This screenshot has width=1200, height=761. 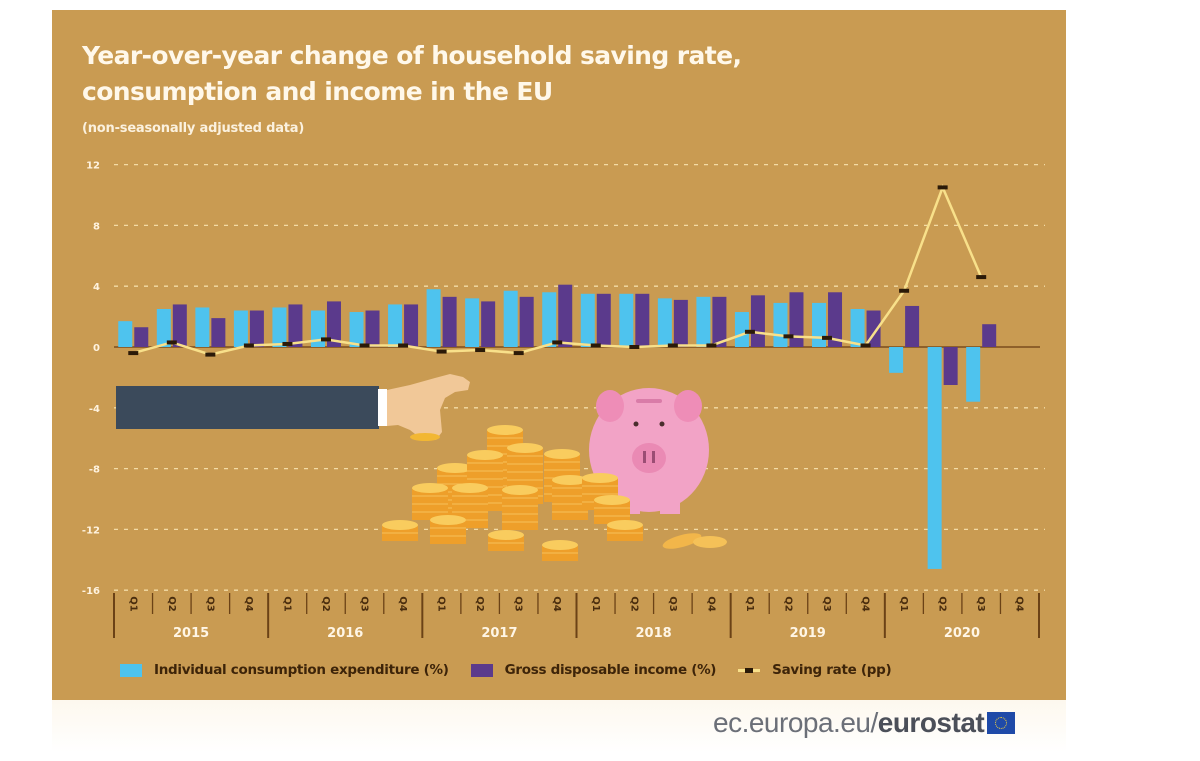 What do you see at coordinates (94, 409) in the screenshot?
I see `y-tick-label: -4` at bounding box center [94, 409].